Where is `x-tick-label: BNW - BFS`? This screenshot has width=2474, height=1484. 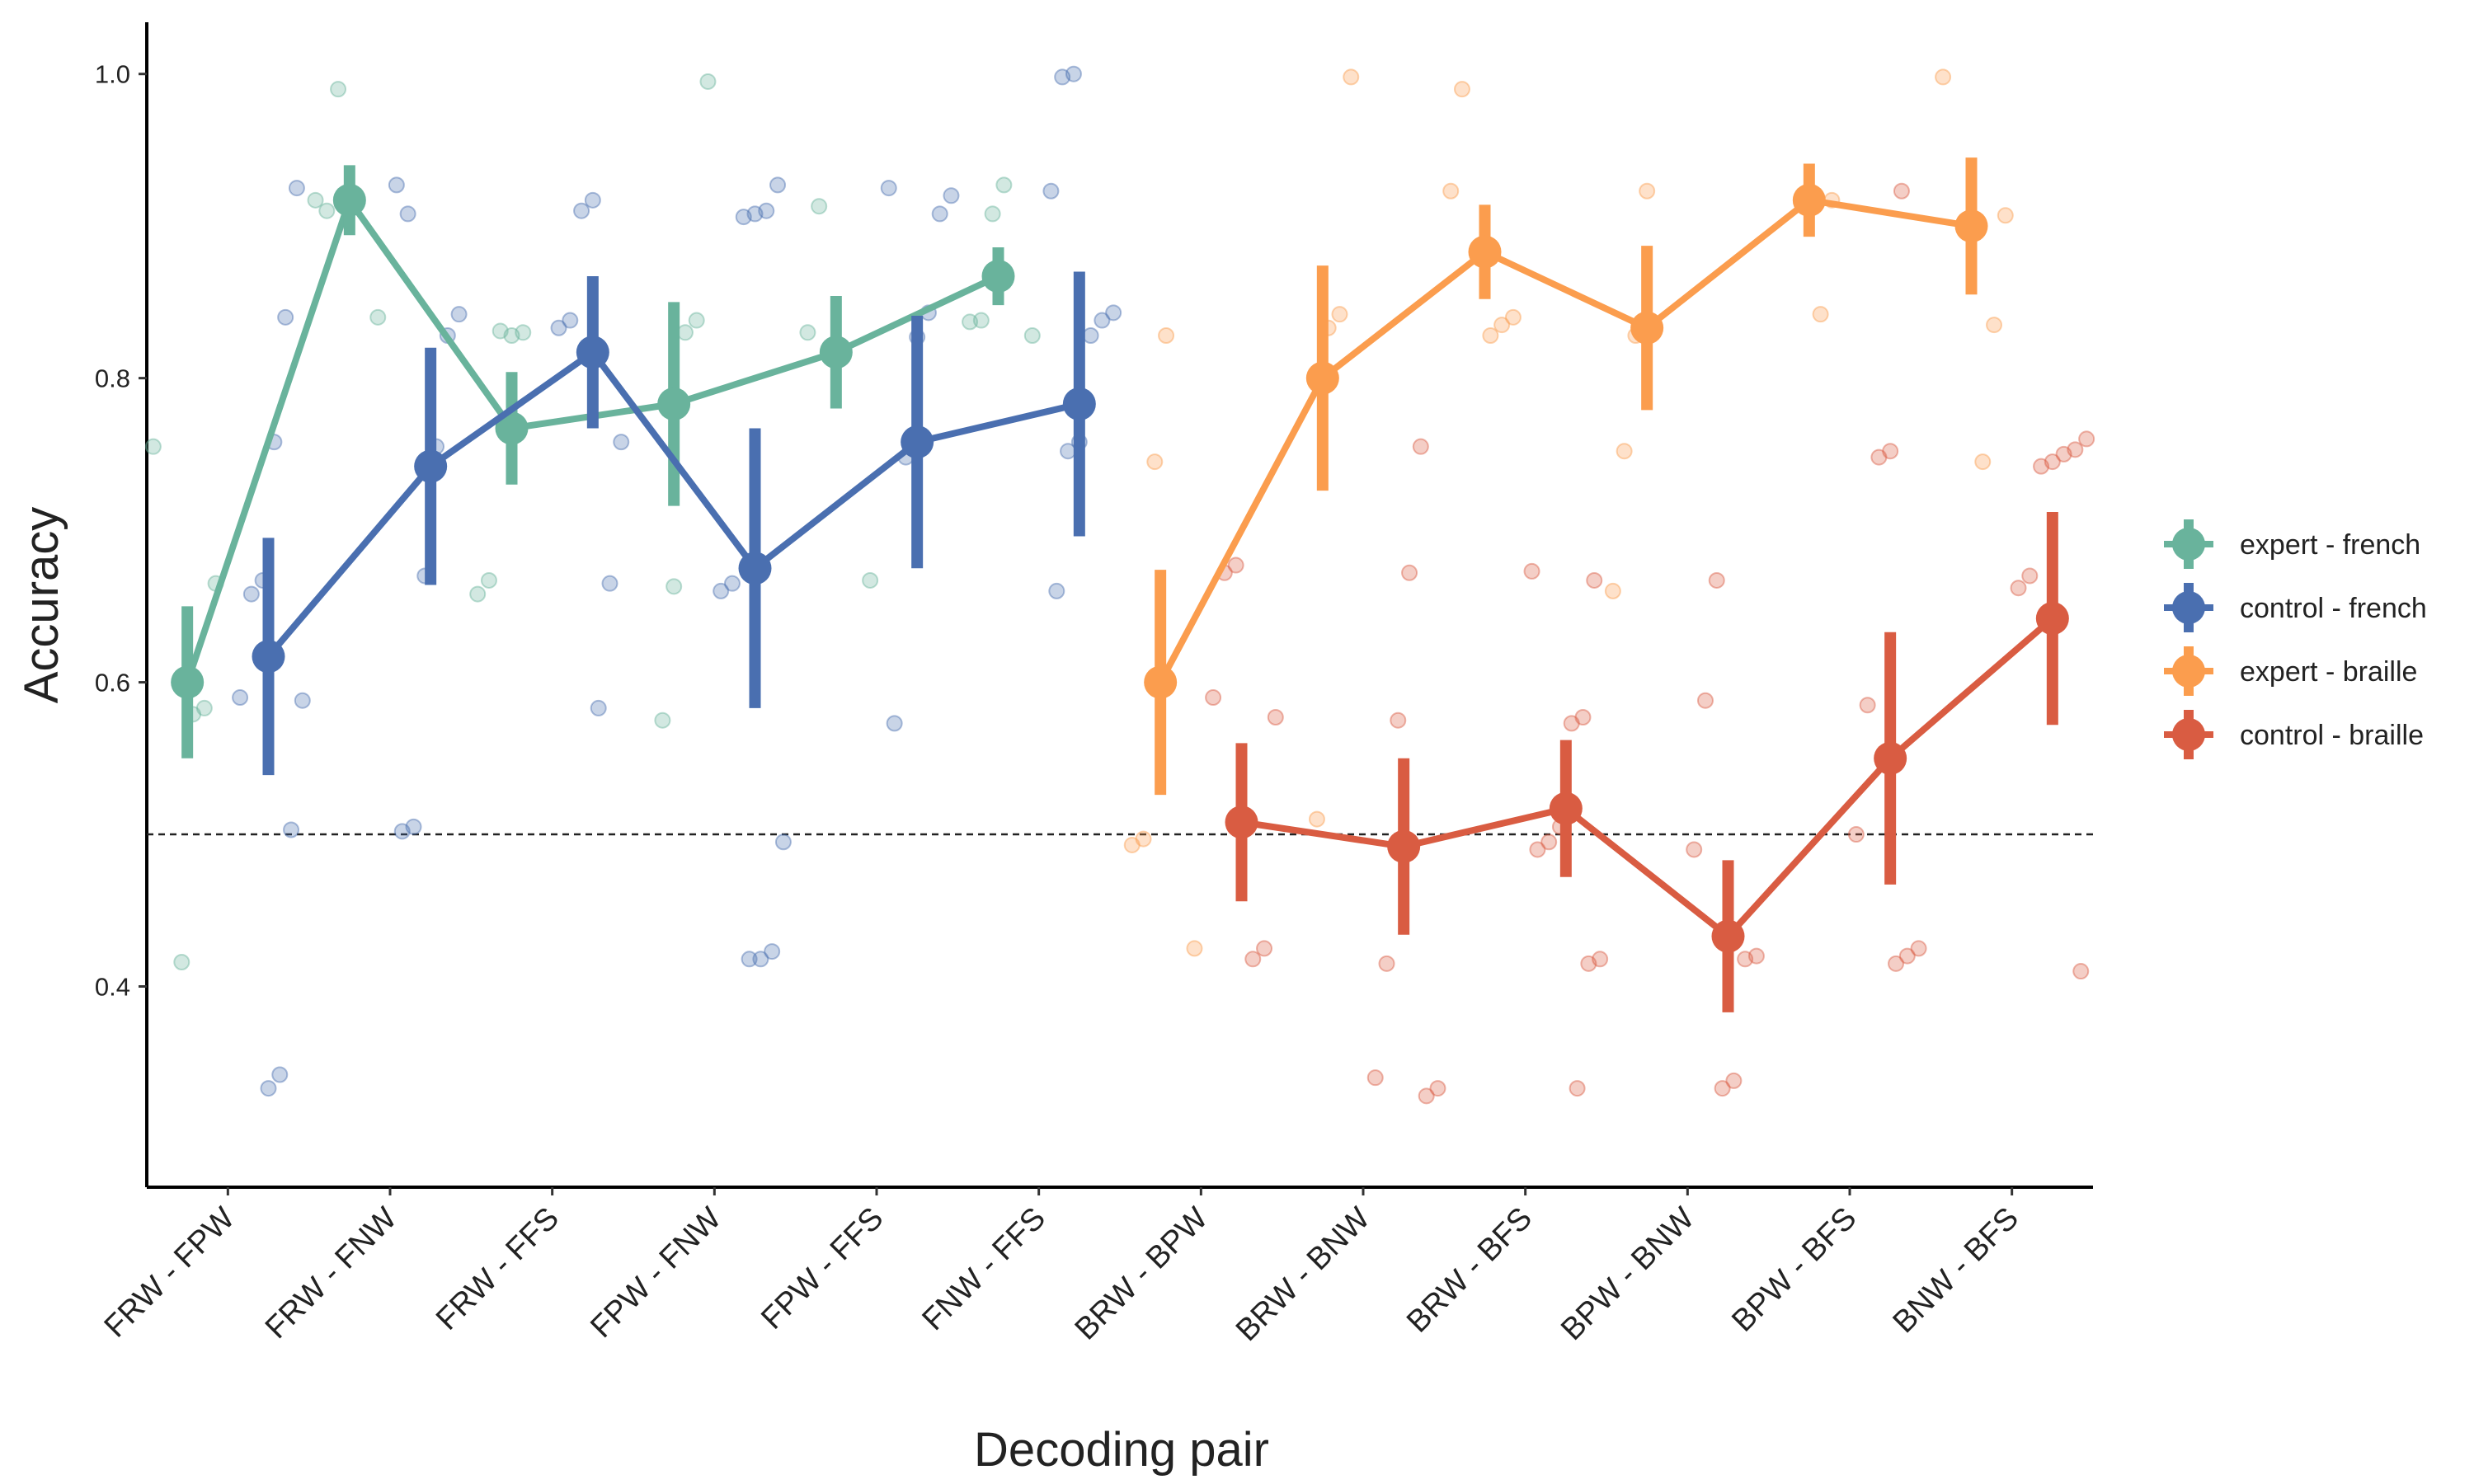 x-tick-label: BNW - BFS is located at coordinates (1956, 1271).